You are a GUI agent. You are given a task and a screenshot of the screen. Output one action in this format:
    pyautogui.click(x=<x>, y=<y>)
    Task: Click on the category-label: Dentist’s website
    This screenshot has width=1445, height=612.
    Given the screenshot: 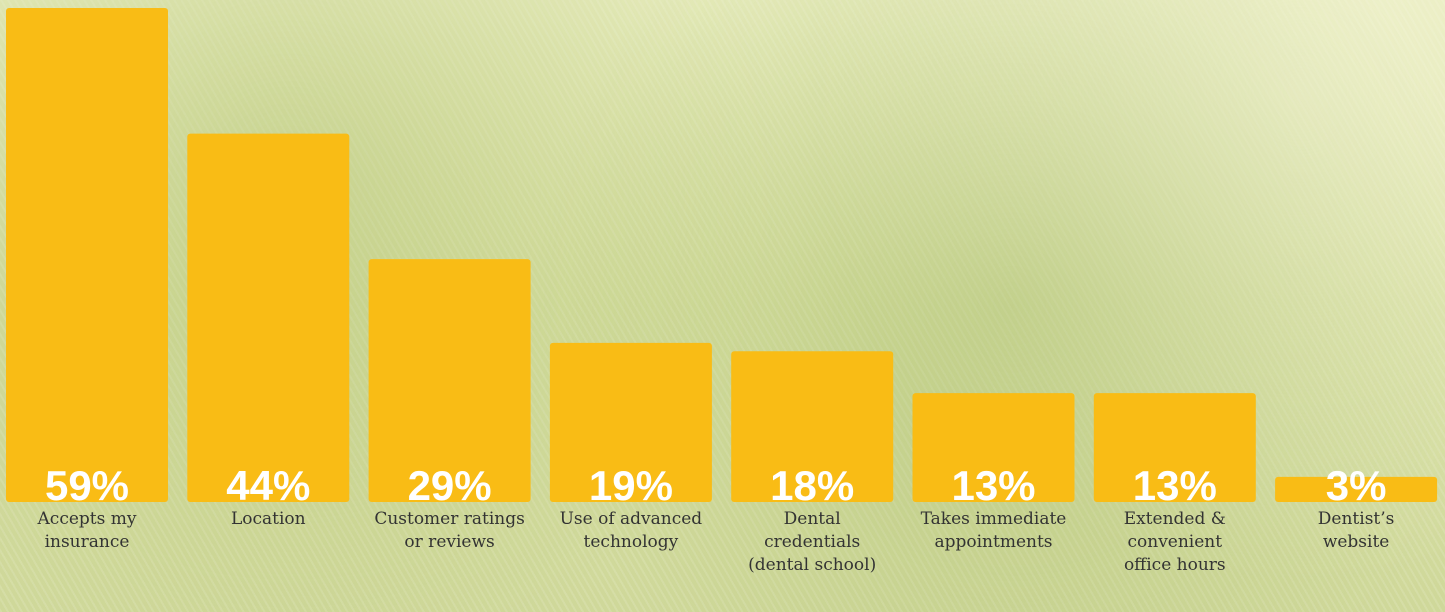 What is the action you would take?
    pyautogui.click(x=1356, y=530)
    